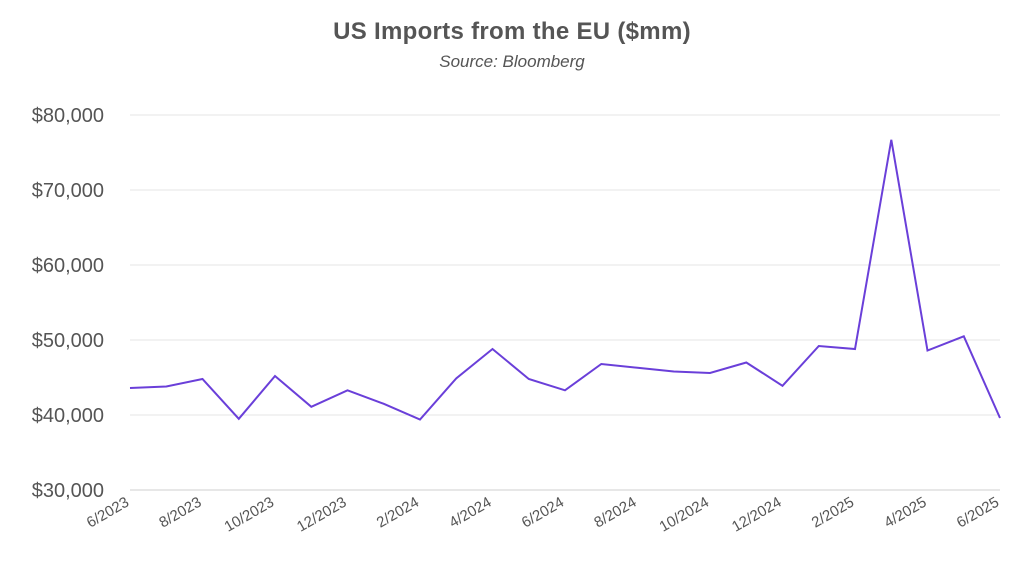  Describe the element at coordinates (512, 61) in the screenshot. I see `chart-subtitle: Source: Bloomberg` at that location.